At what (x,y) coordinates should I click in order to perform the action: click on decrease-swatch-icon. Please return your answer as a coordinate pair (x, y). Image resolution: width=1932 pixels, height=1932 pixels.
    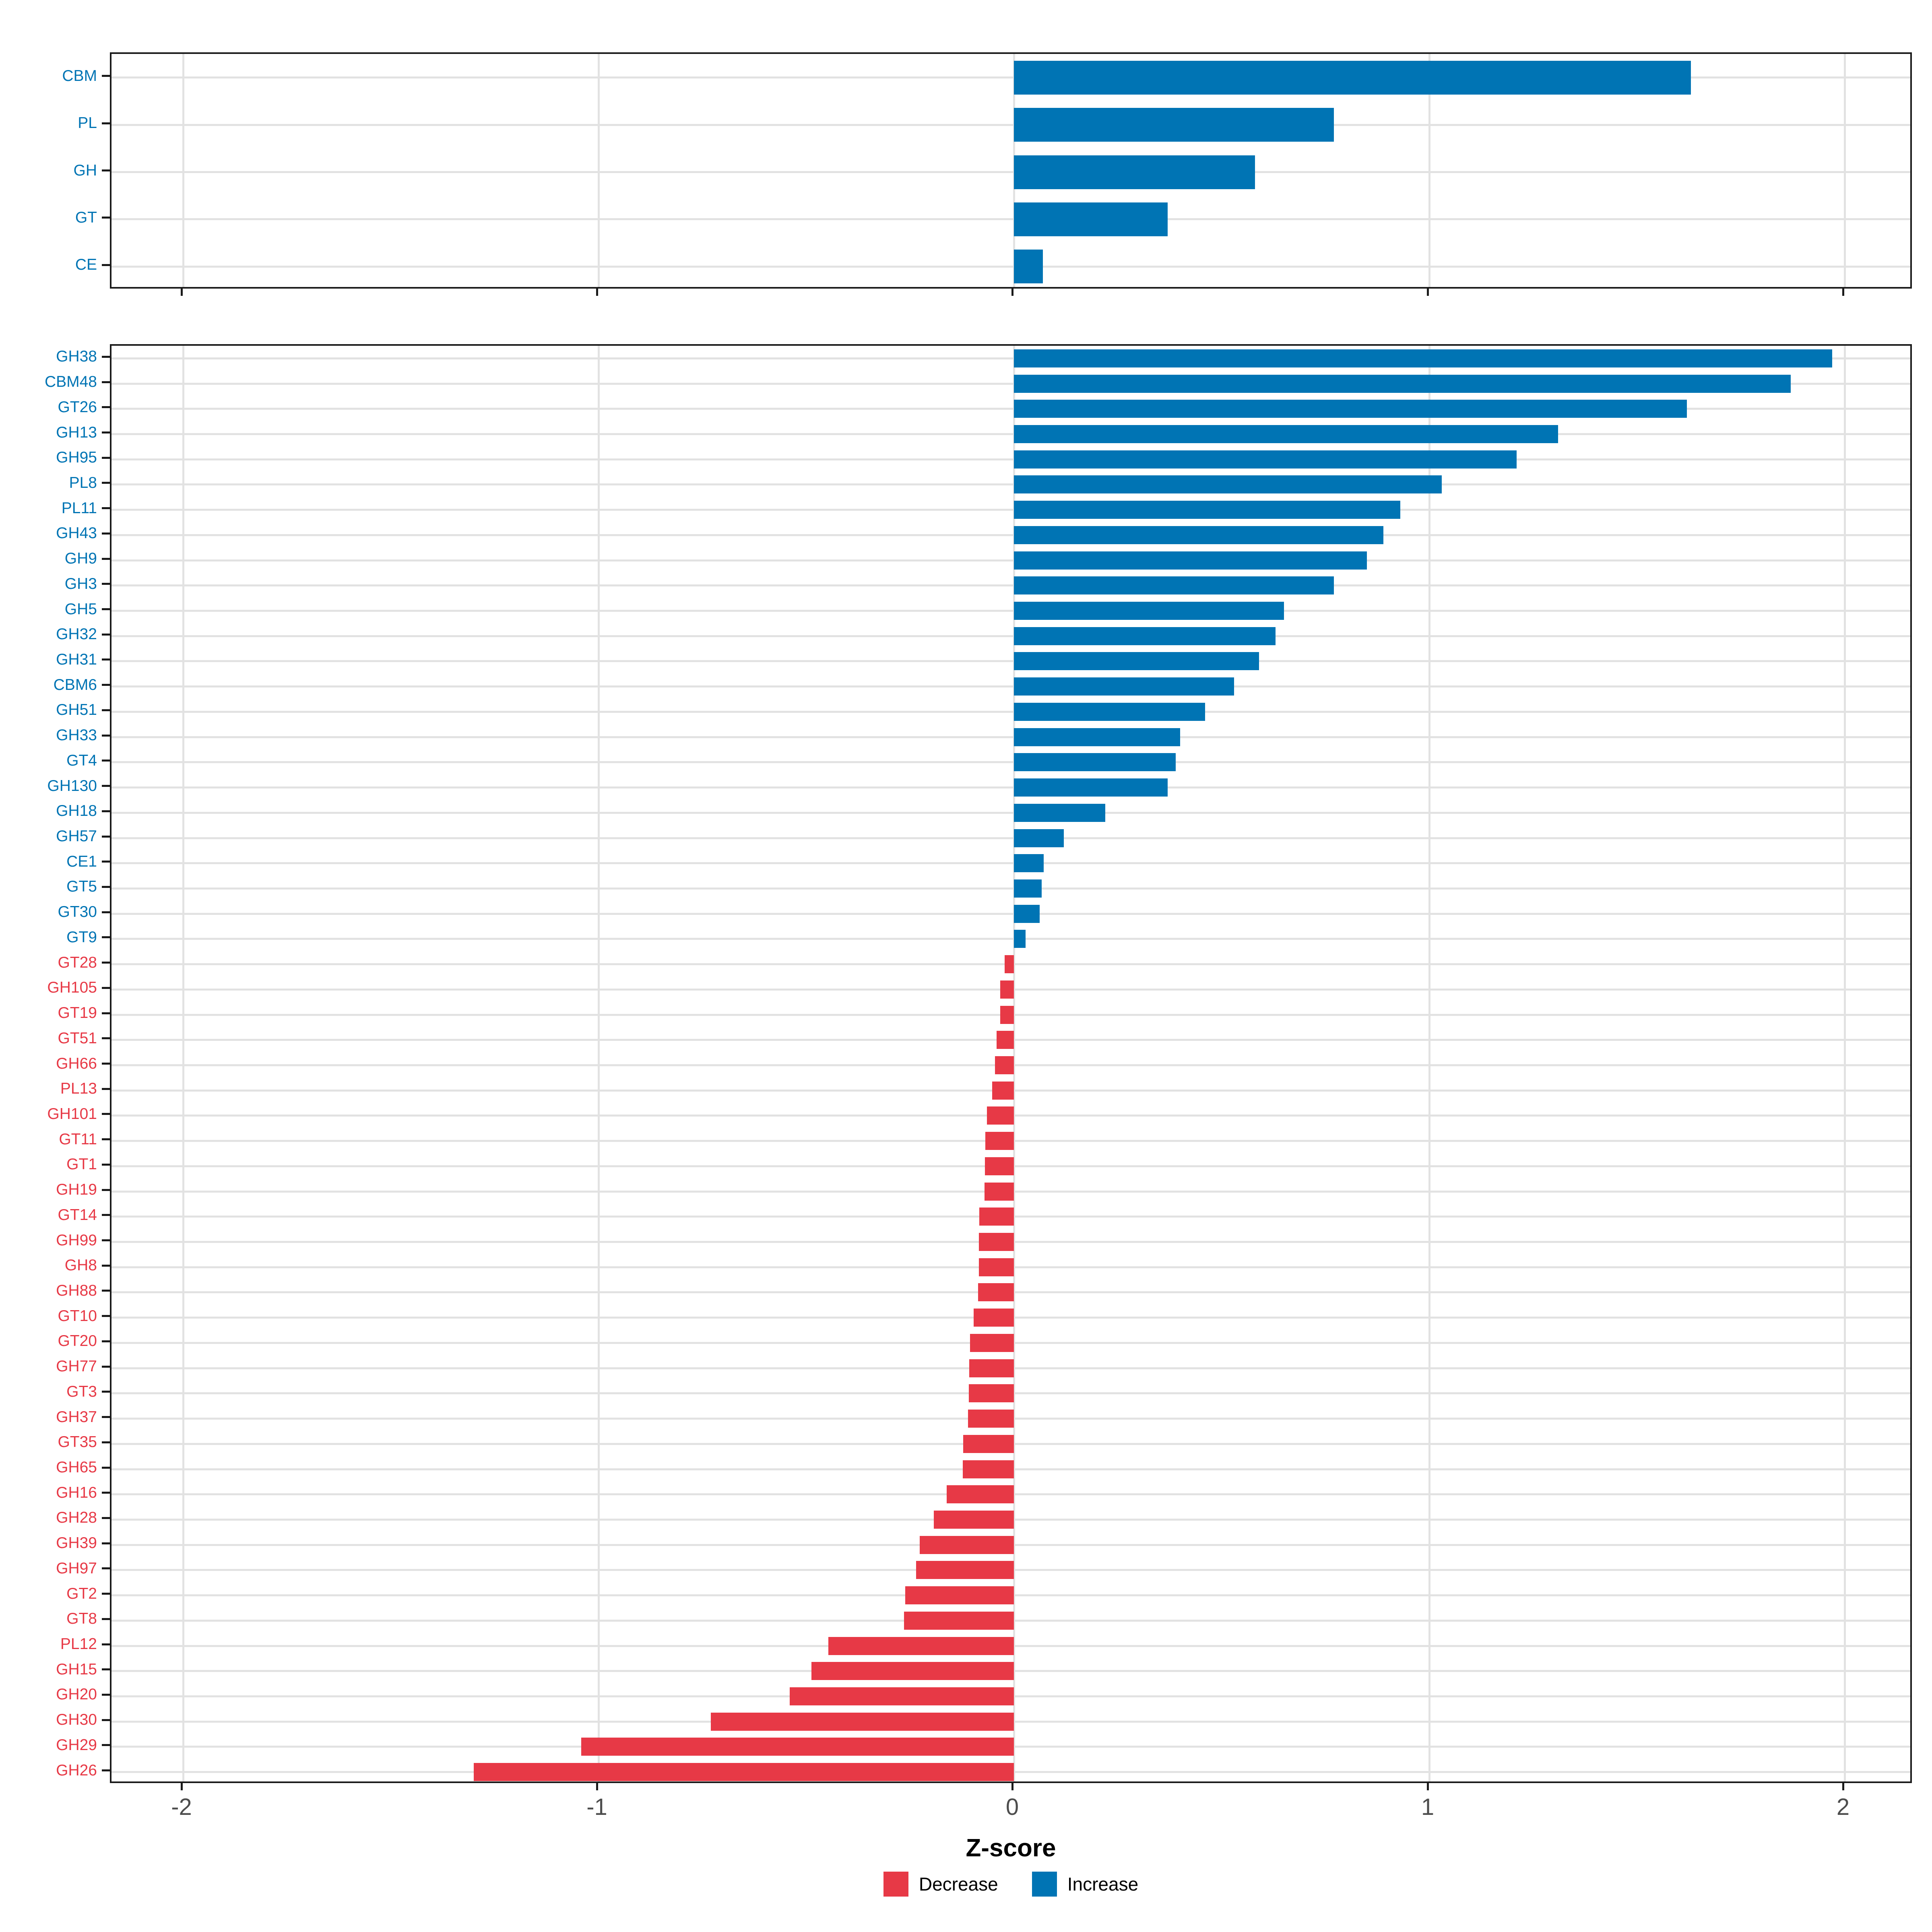
    Looking at the image, I should click on (895, 1884).